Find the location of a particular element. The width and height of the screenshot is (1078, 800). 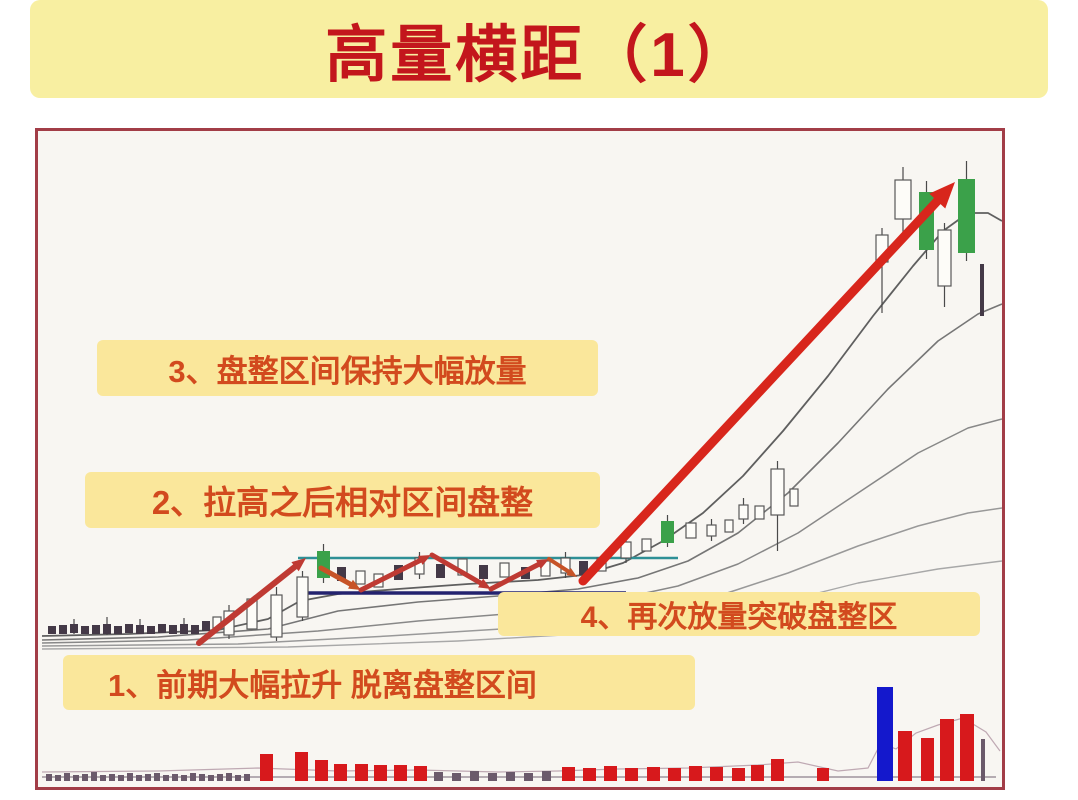

page-title: 高量横距（1） is located at coordinates (539, 55).